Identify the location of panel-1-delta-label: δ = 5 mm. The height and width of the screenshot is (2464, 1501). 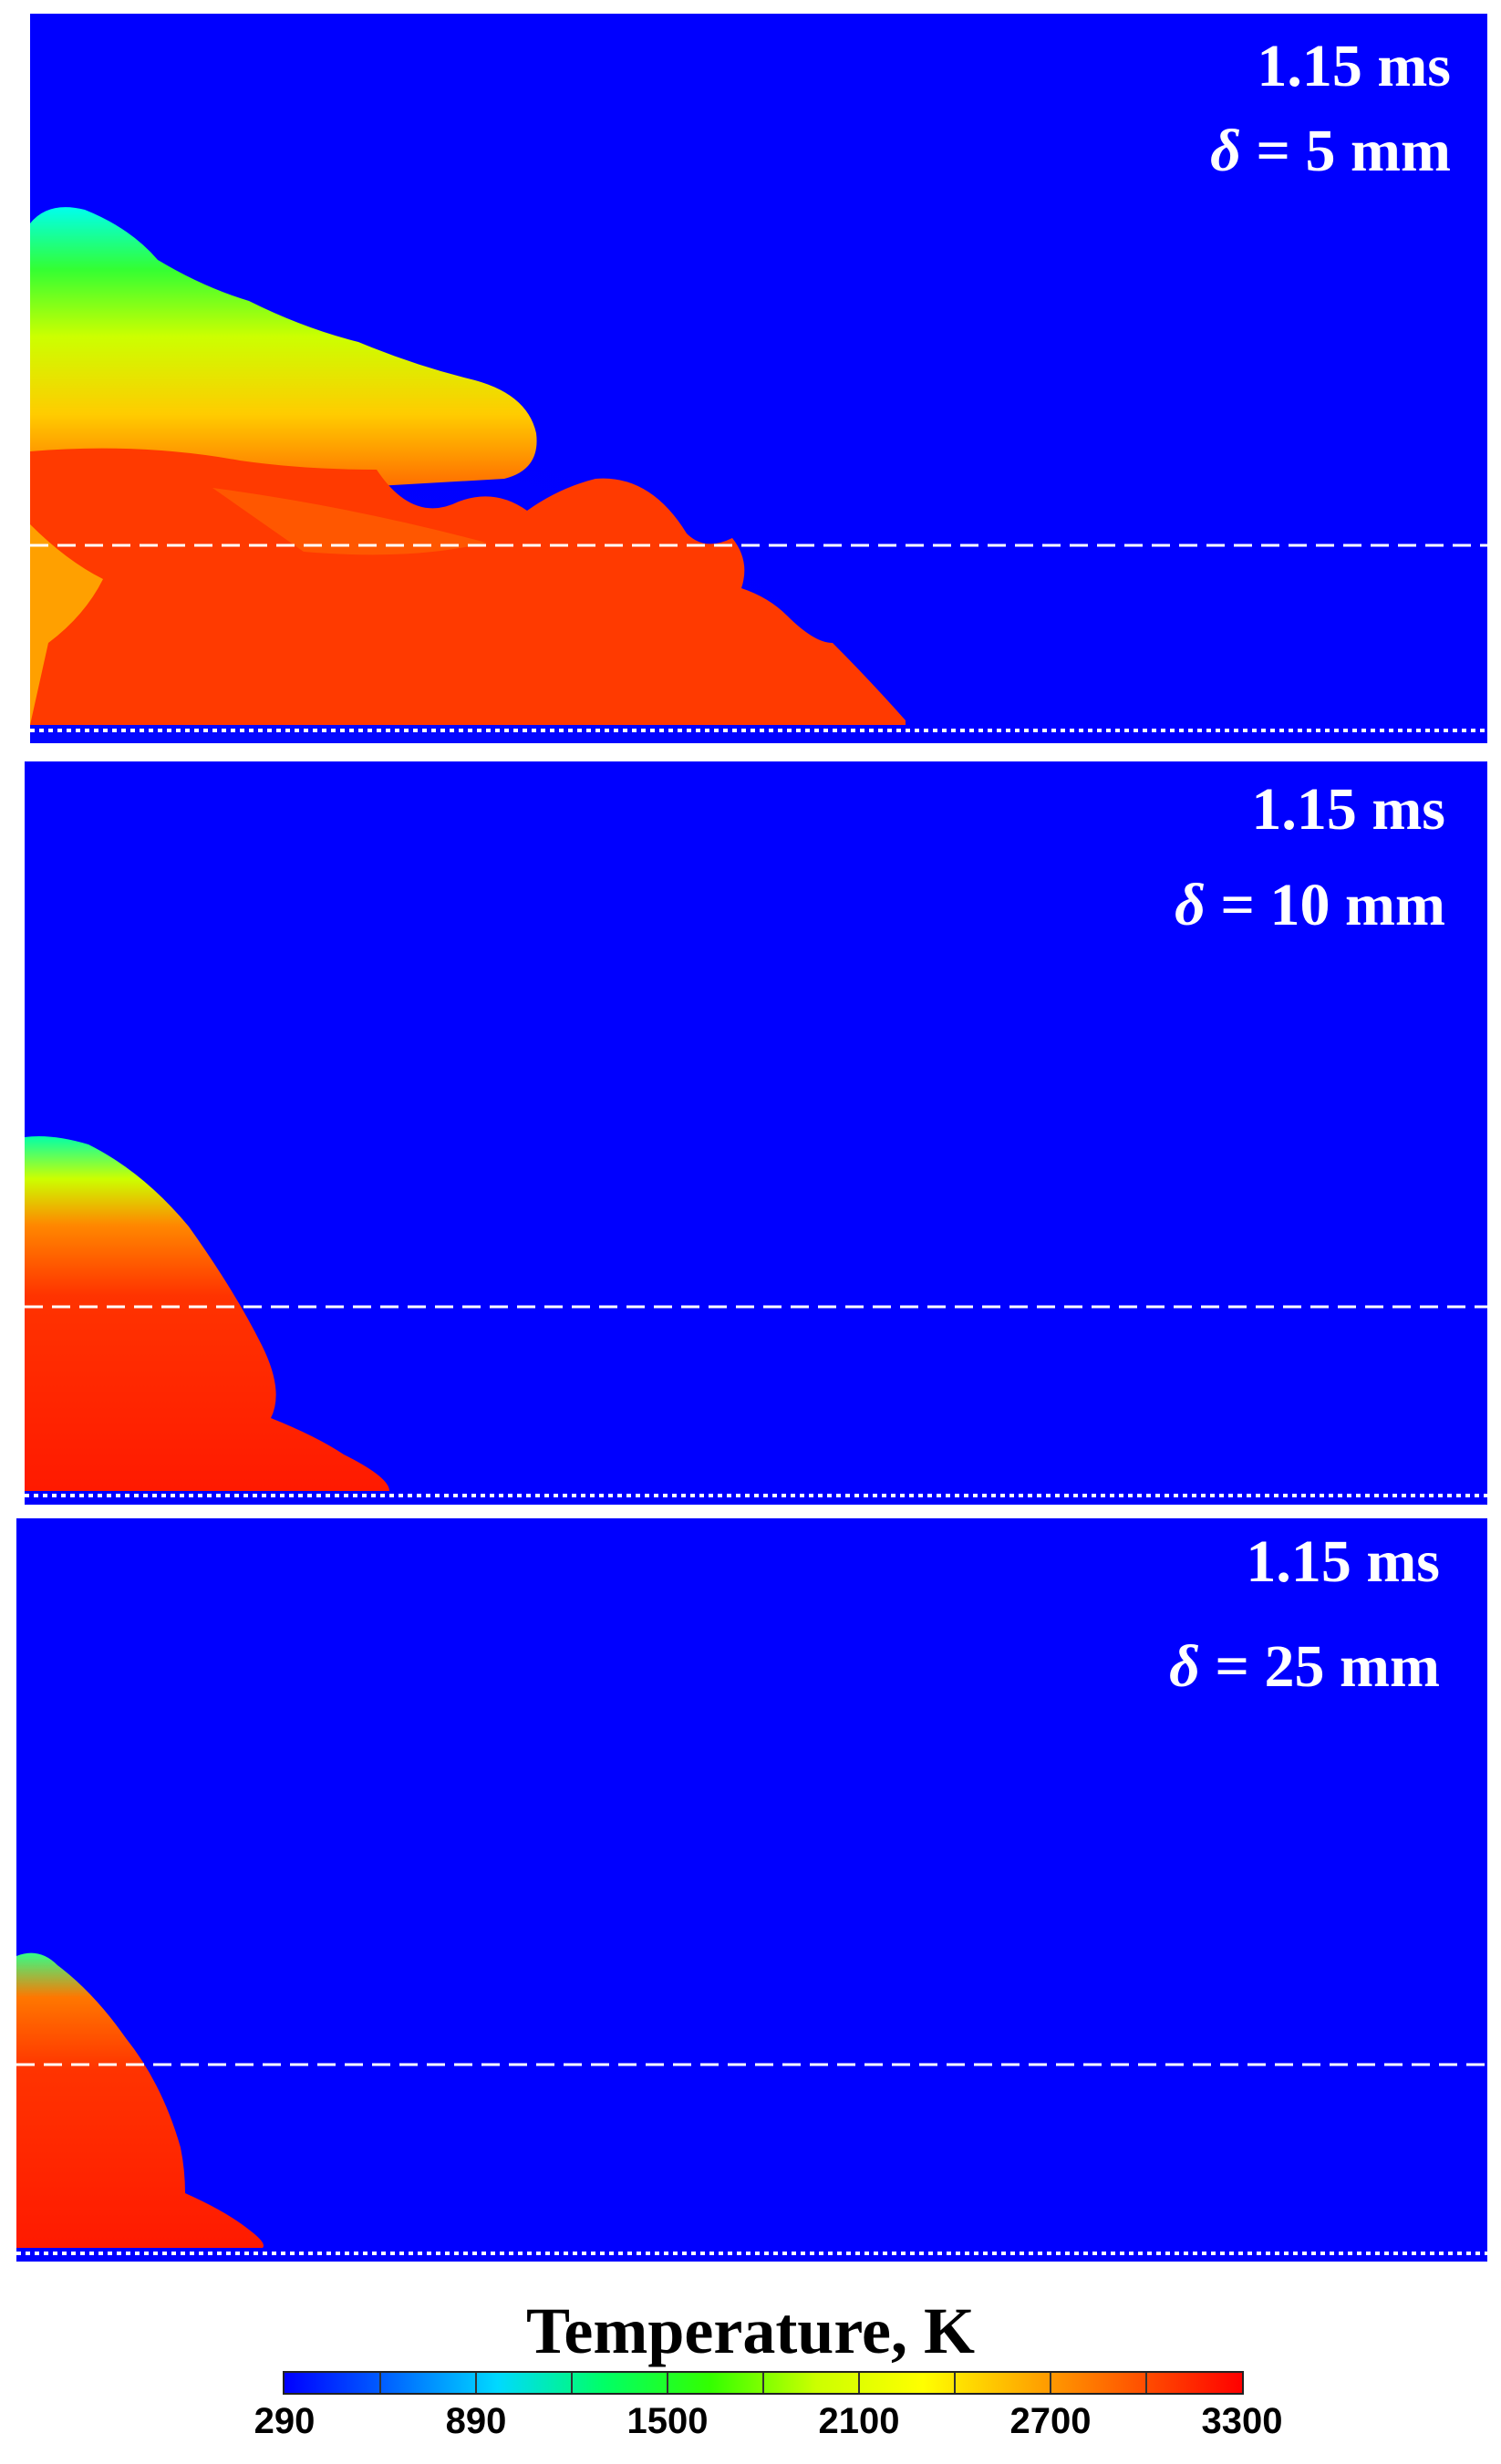
(1330, 151).